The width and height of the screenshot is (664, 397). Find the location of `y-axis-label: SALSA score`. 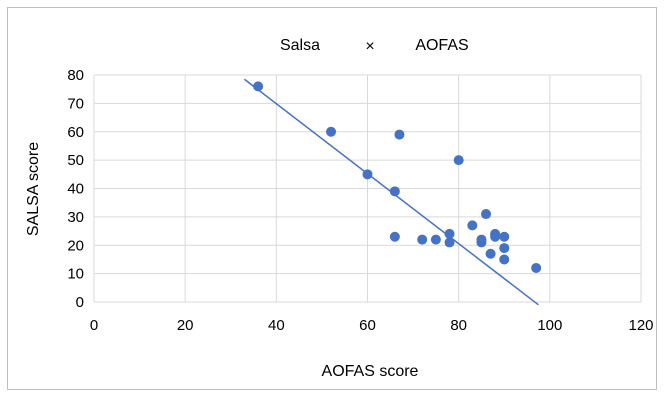

y-axis-label: SALSA score is located at coordinates (33, 189).